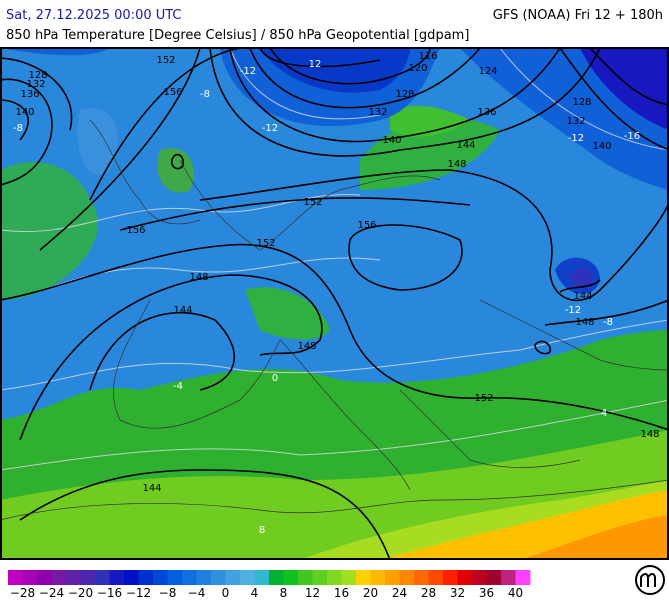 The image size is (669, 600). Describe the element at coordinates (486, 593) in the screenshot. I see `colorbar-label: 36` at that location.